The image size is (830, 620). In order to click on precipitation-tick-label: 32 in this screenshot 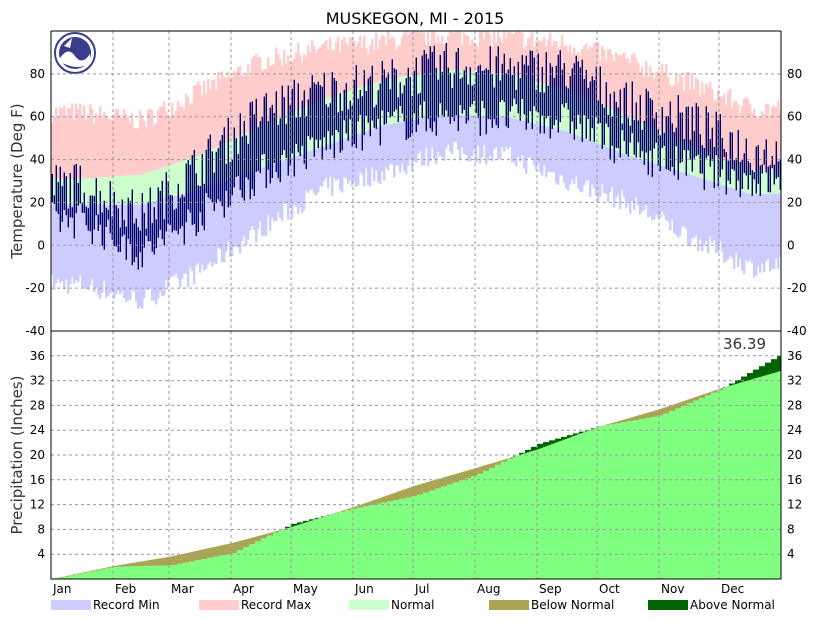, I will do `click(37, 381)`.